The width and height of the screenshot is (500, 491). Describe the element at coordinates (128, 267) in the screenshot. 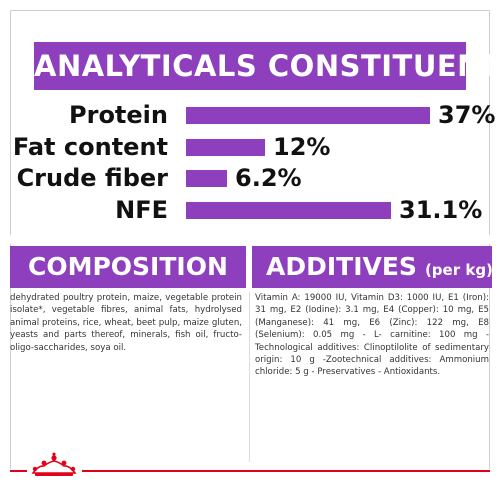

I see `composition-title: COMPOSITION` at that location.